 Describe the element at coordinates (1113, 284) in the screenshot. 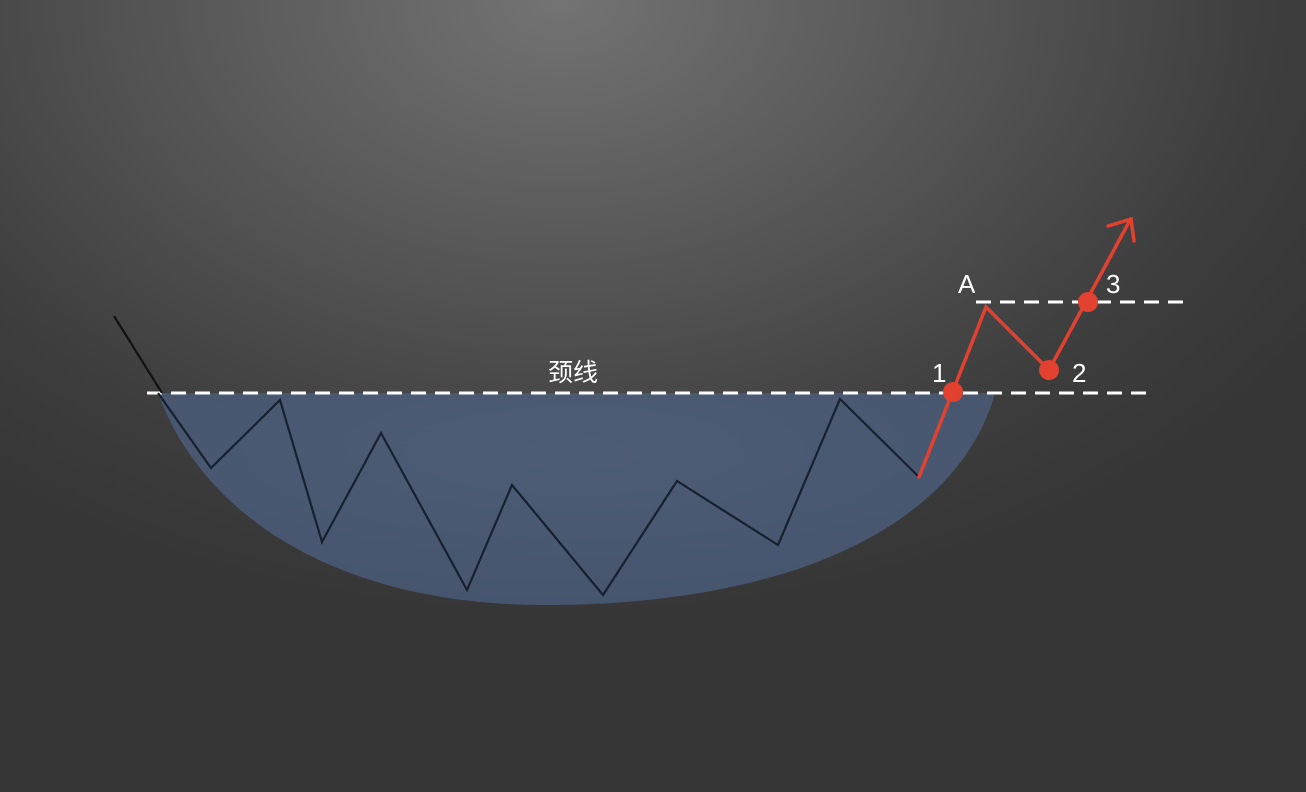

I see `point-3-label: 3` at that location.